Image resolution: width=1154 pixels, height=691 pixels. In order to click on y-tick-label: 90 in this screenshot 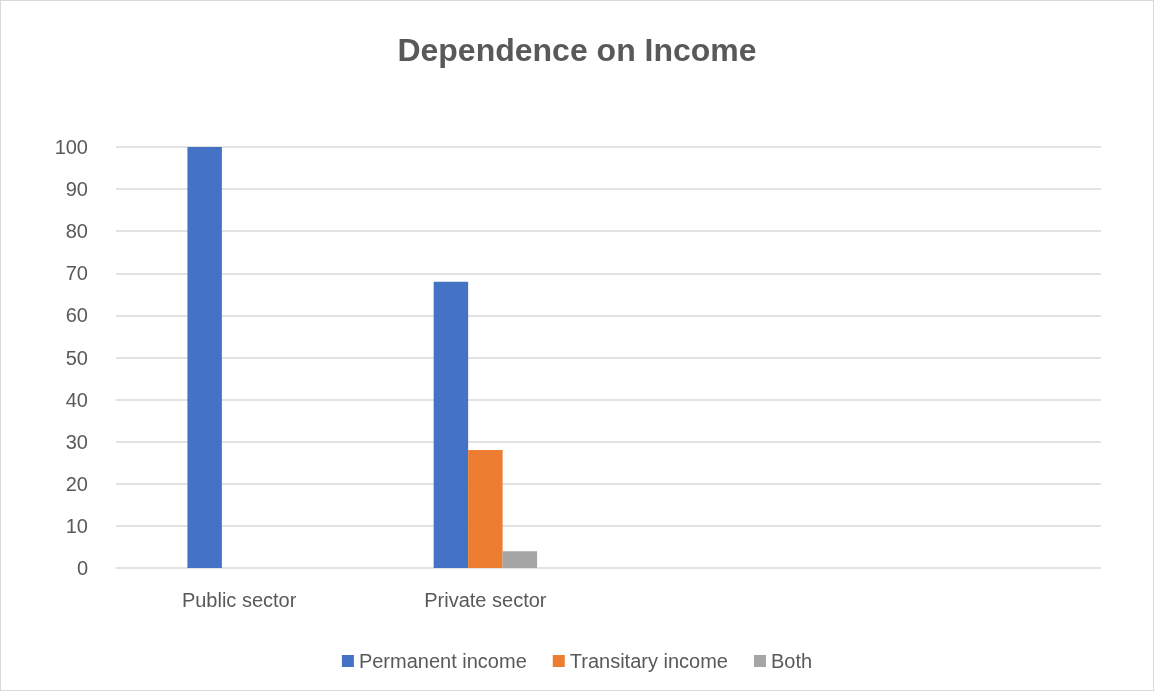, I will do `click(76, 189)`.